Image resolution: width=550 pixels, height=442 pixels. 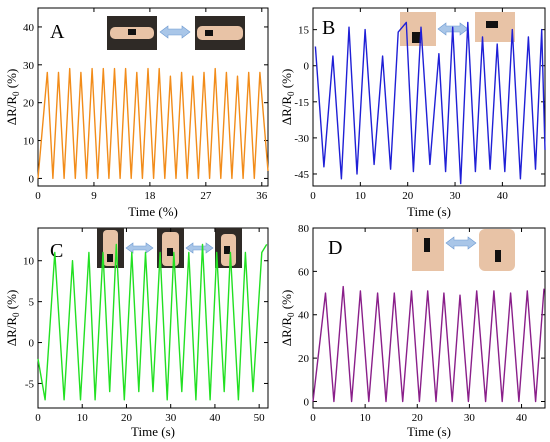 I want to click on panel-a-letter: A, so click(x=57, y=32).